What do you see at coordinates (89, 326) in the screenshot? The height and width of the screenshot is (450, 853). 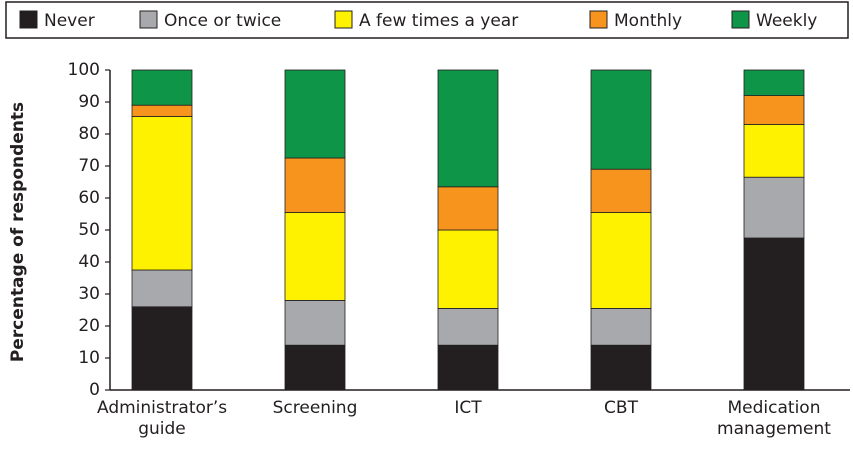 I see `y-tick-label: 20` at bounding box center [89, 326].